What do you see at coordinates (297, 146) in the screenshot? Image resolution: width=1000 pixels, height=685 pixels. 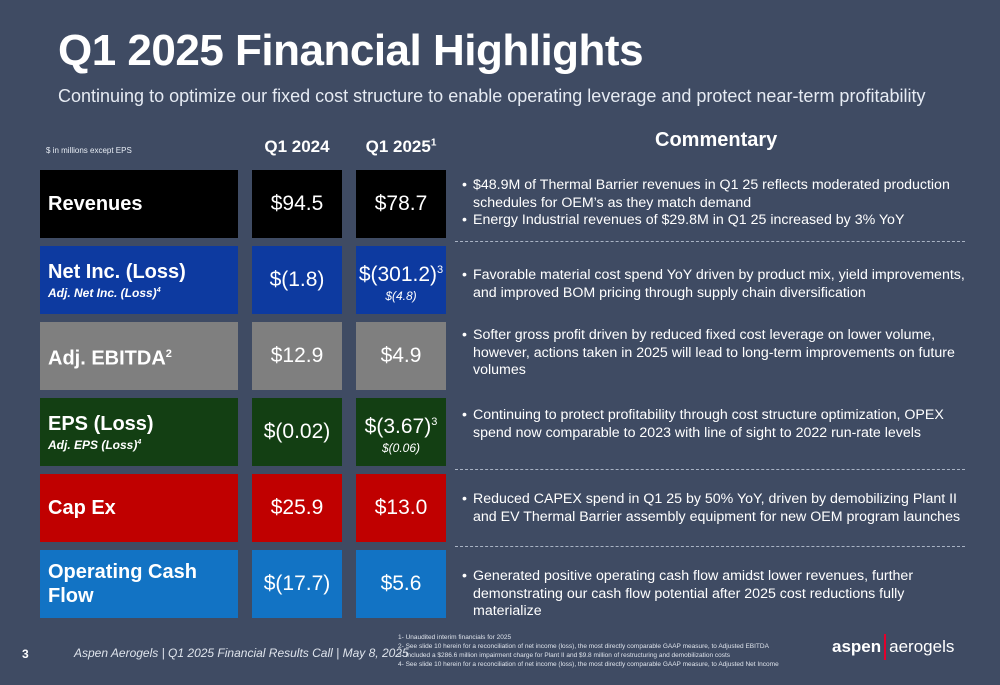 I see `column-header-q1-2024: Q1 2024` at bounding box center [297, 146].